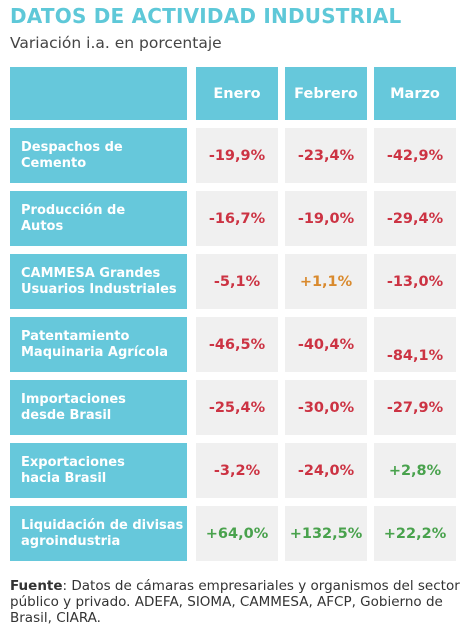  Describe the element at coordinates (116, 43) in the screenshot. I see `page-subtitle: Variación i.a. en porcentaje` at that location.